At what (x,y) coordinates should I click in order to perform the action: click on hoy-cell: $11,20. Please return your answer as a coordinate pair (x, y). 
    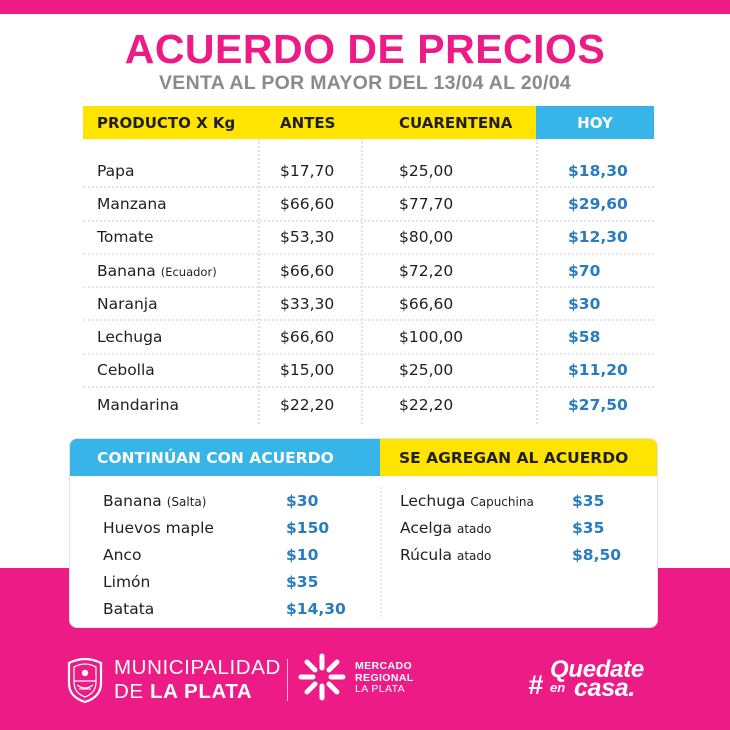
    Looking at the image, I should click on (598, 370).